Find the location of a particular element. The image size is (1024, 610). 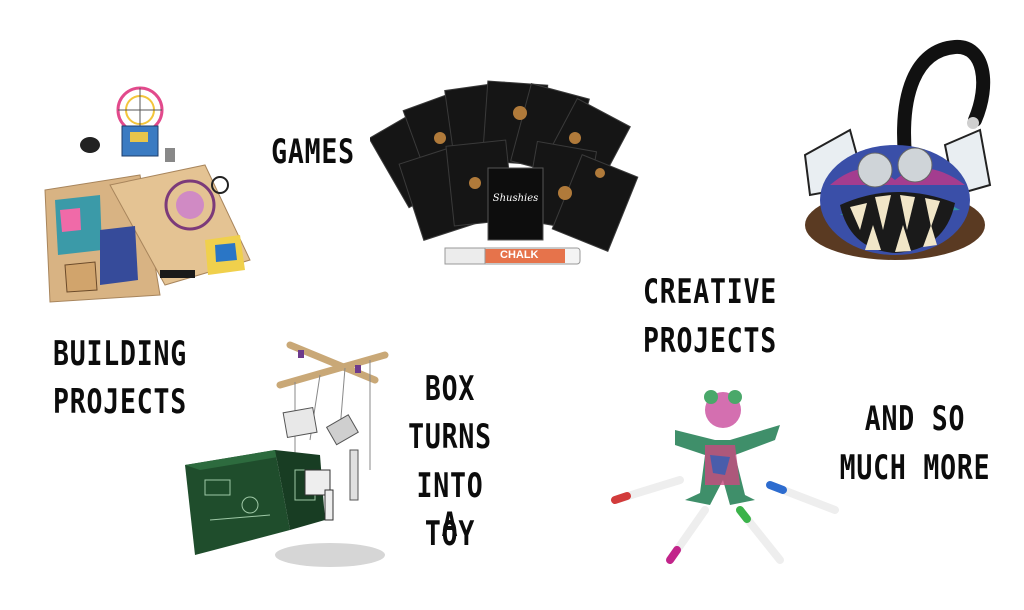

box-toy-label-line4: TOY is located at coordinates (450, 534).